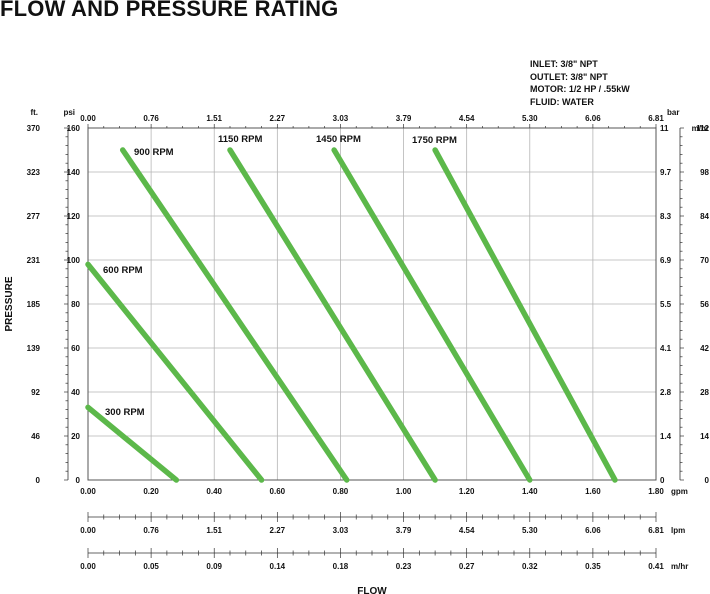  Describe the element at coordinates (341, 530) in the screenshot. I see `lpm-tick-label: 3.03` at that location.